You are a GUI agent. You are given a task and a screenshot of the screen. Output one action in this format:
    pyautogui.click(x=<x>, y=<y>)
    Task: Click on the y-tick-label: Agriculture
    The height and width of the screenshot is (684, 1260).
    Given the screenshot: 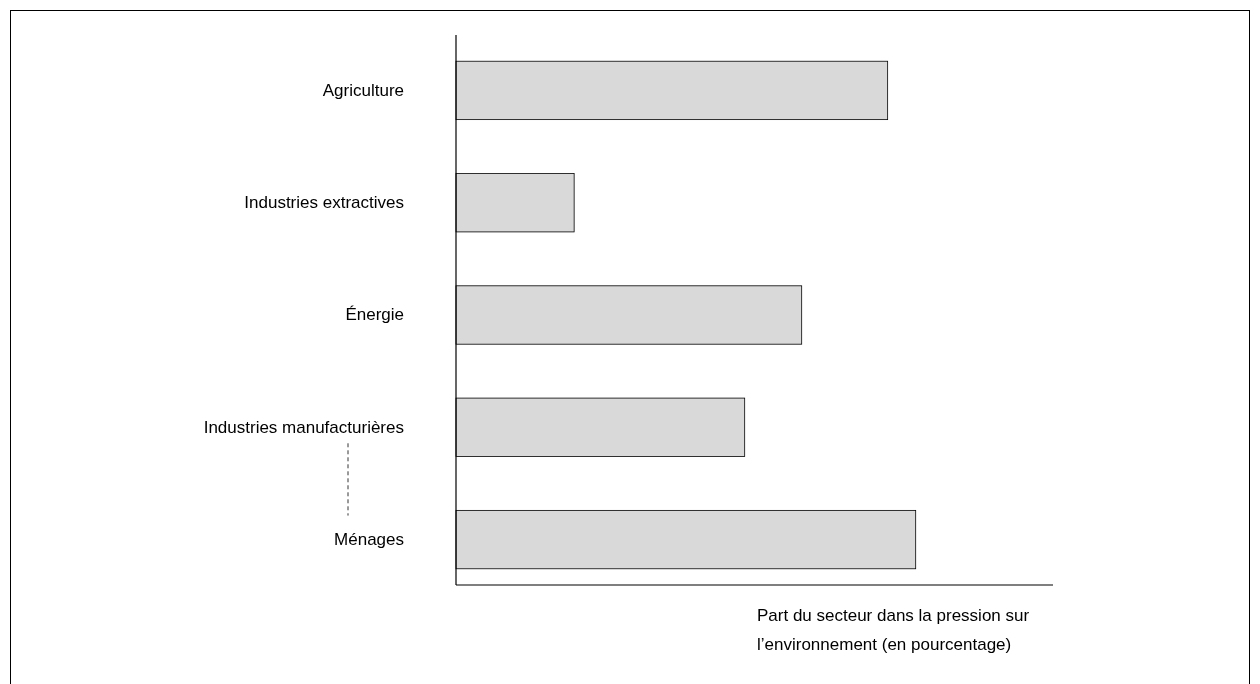 What is the action you would take?
    pyautogui.click(x=363, y=90)
    